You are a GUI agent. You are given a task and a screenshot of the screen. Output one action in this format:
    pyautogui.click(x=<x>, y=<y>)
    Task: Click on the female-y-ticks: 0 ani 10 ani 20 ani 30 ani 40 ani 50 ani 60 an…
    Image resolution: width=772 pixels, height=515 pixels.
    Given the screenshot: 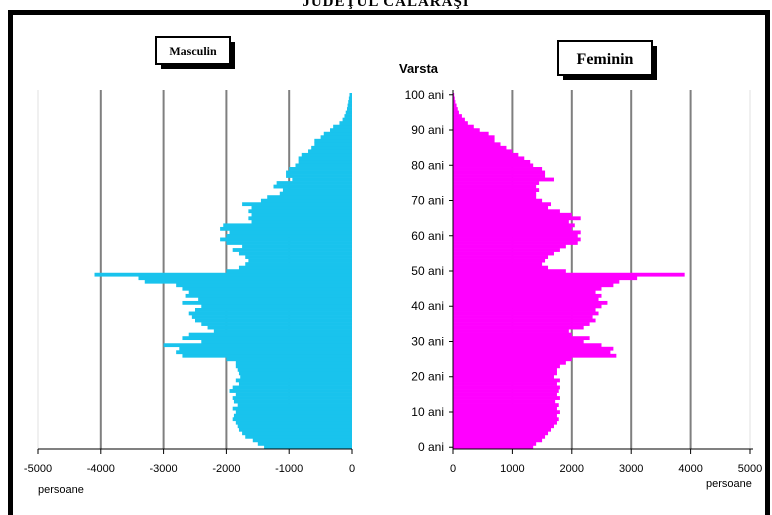 What is the action you would take?
    pyautogui.click(x=429, y=271)
    